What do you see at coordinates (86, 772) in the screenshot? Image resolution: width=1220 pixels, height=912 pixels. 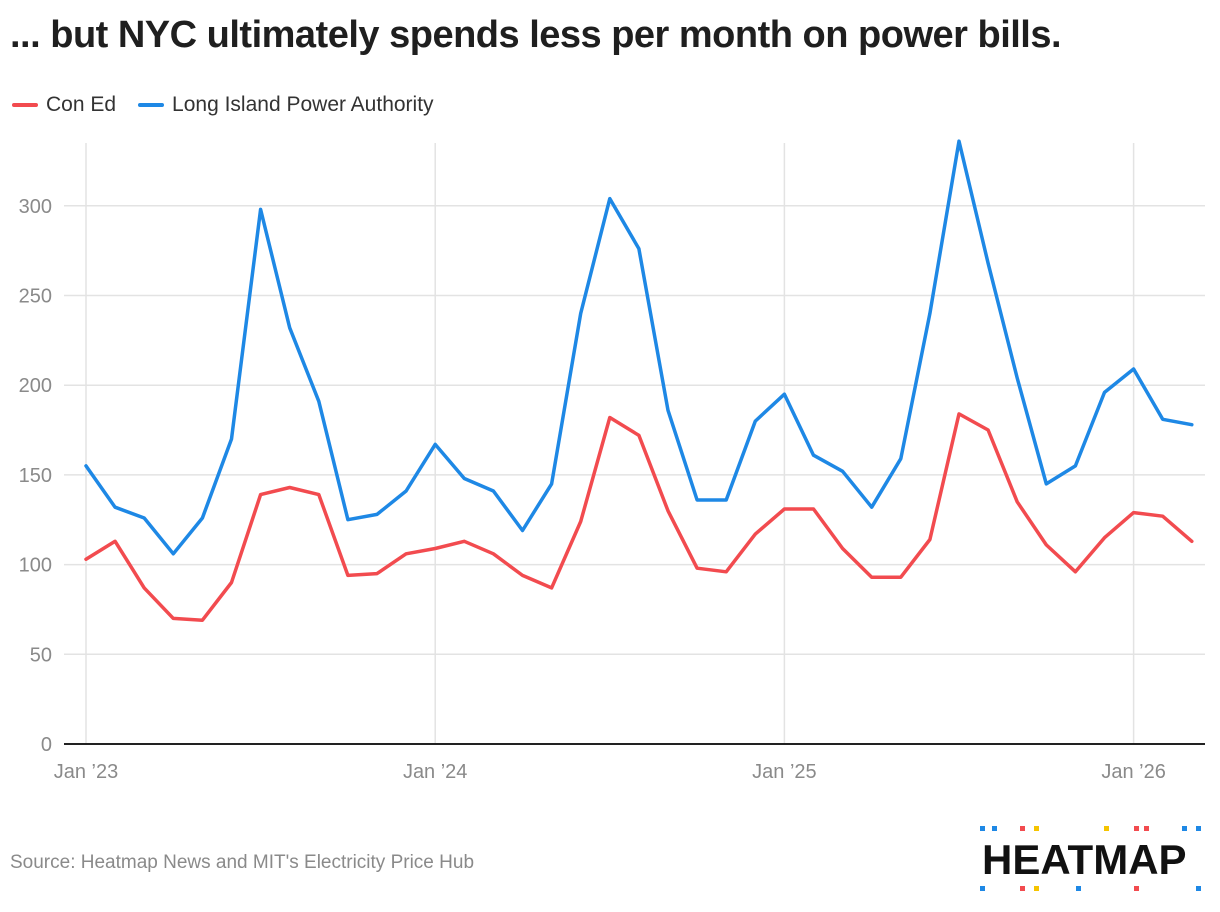 I see `x-tick-label-0: Jan ’23` at bounding box center [86, 772].